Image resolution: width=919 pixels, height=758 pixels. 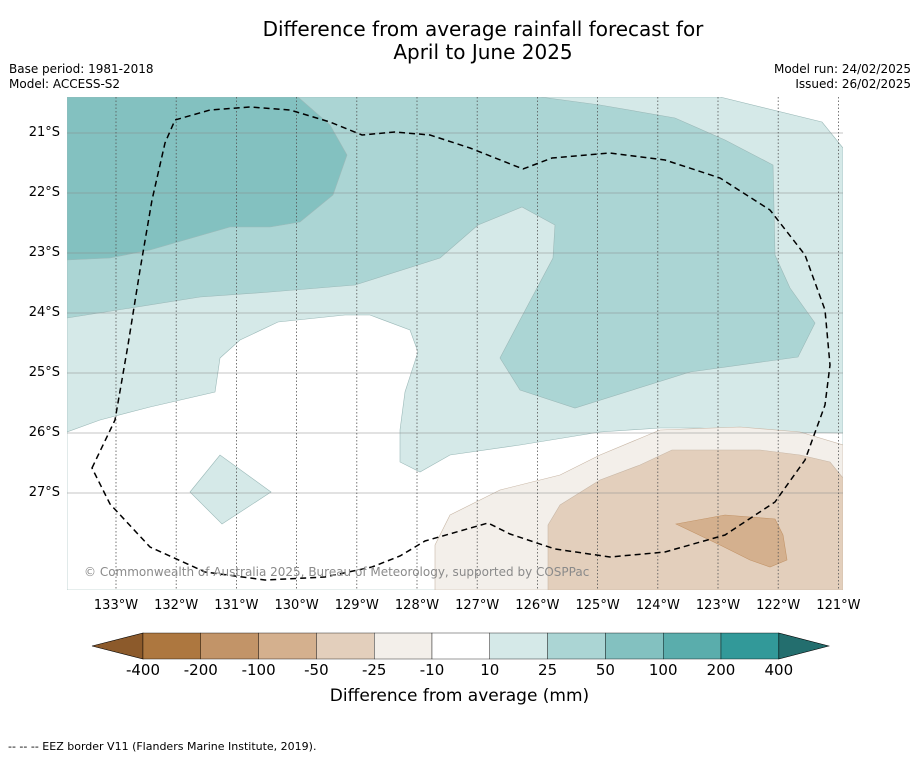 I want to click on longitude-label: 131°W, so click(x=236, y=605).